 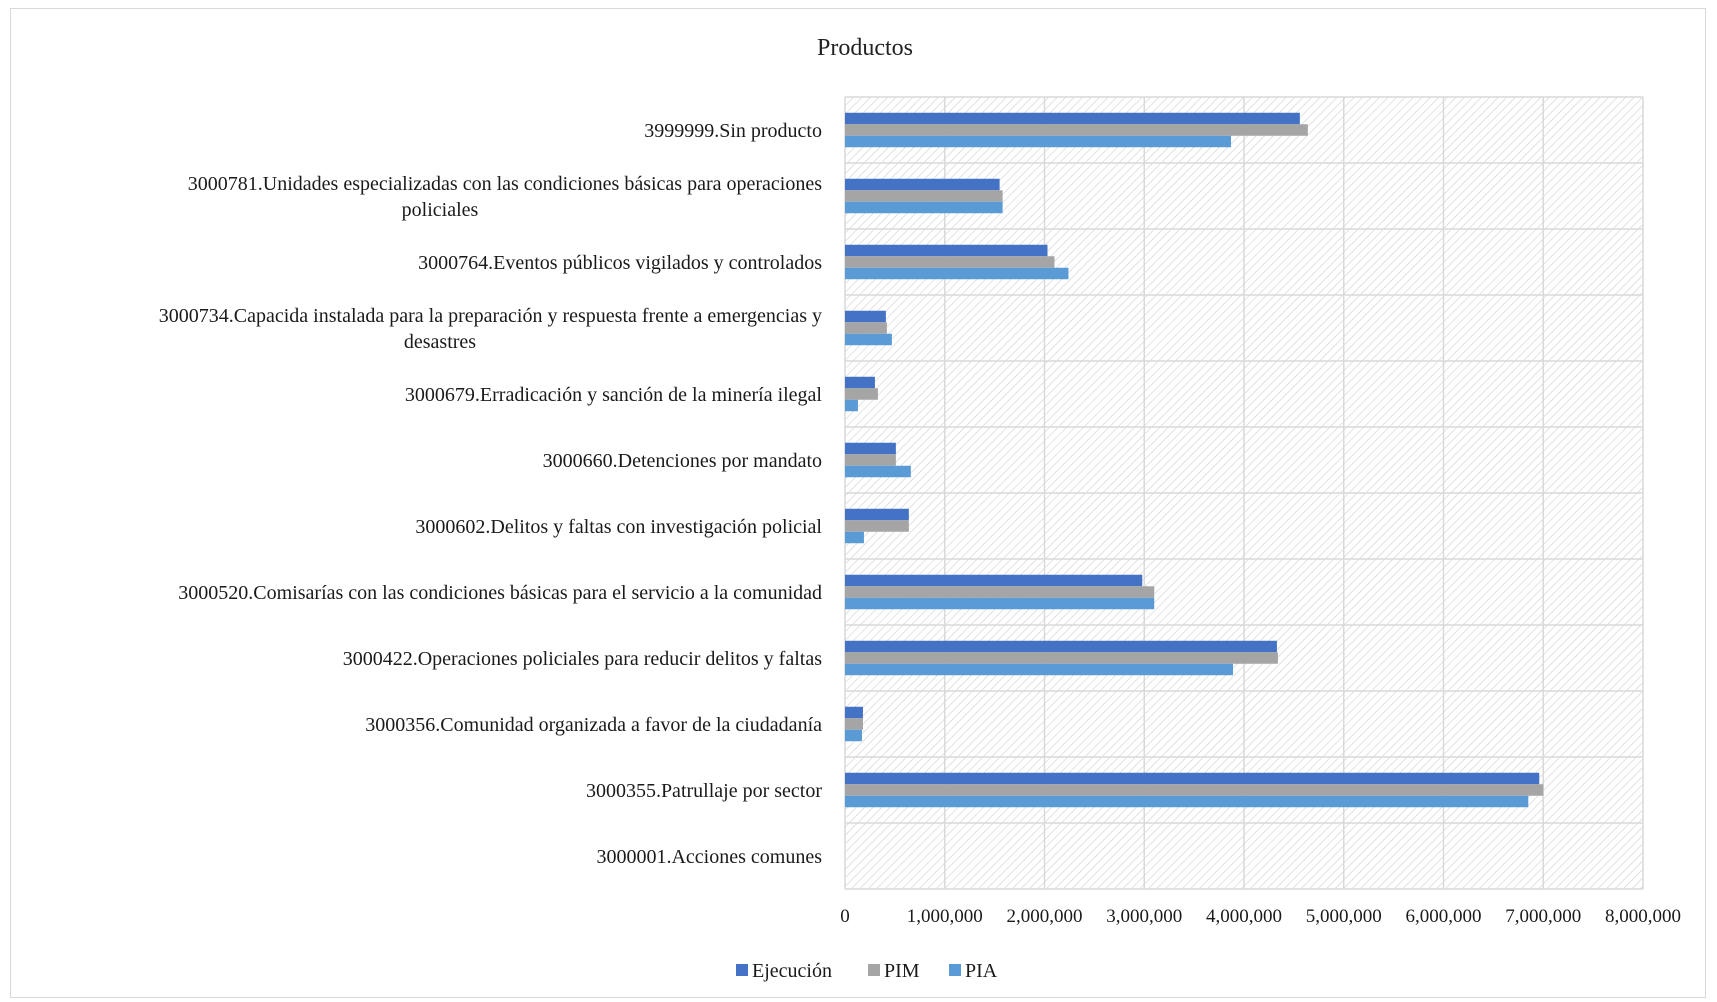 I want to click on category-label: 3999999.Sin producto, so click(x=733, y=131).